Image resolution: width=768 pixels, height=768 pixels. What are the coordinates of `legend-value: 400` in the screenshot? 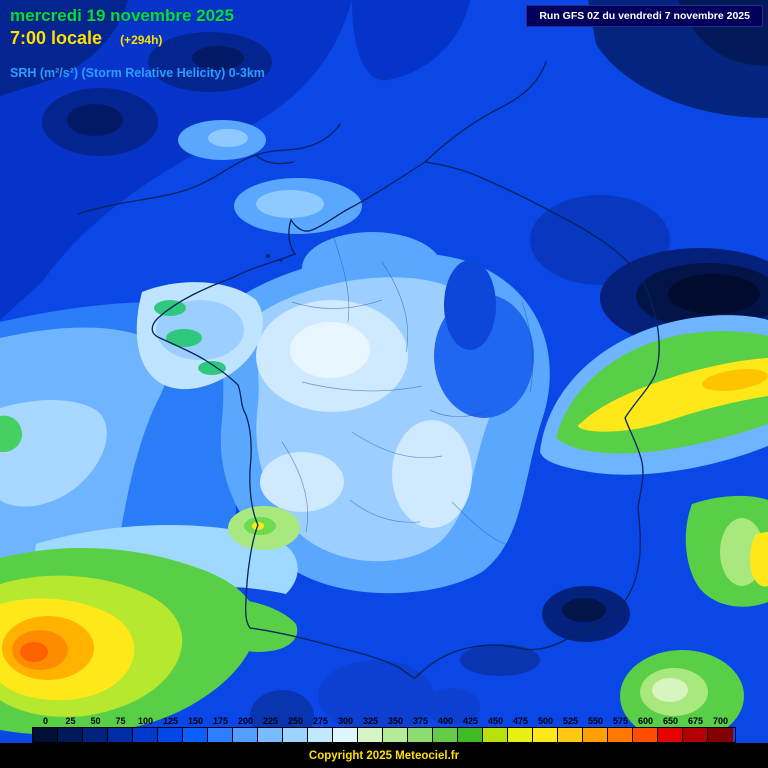 It's located at (445, 721).